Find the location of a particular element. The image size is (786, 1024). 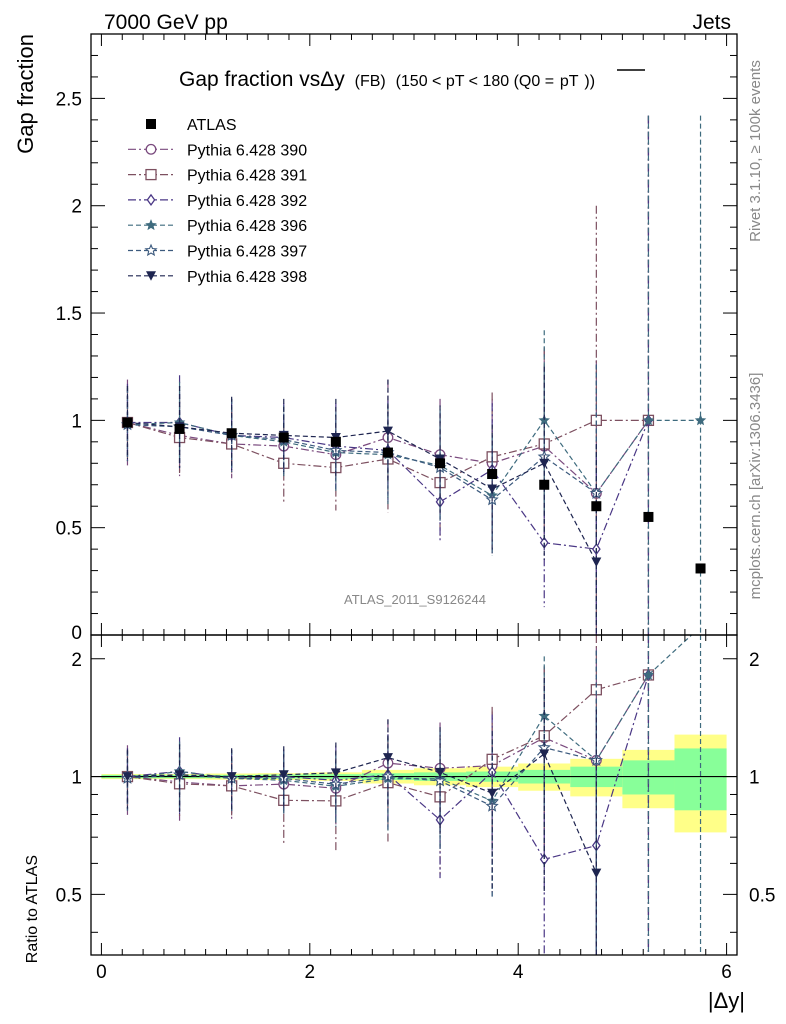

y-tick-label: 2.5 is located at coordinates (69, 99).